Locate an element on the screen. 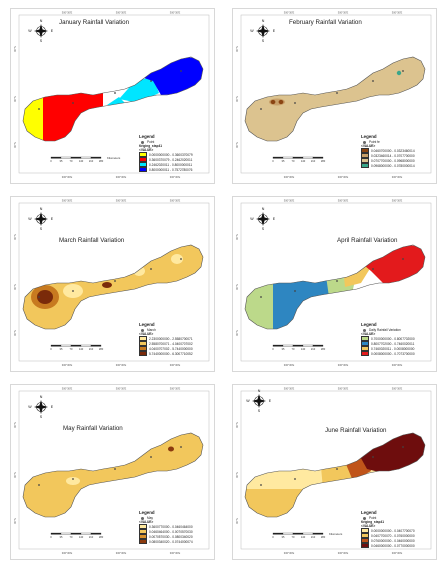 The image size is (447, 569). legend-class-range: 0.0008000000 - 0.7073700000 is located at coordinates (393, 353).